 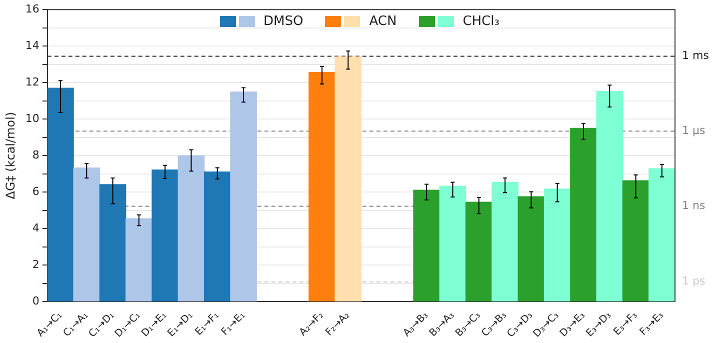 What do you see at coordinates (481, 21) in the screenshot?
I see `legend-label: CHCl₃` at bounding box center [481, 21].